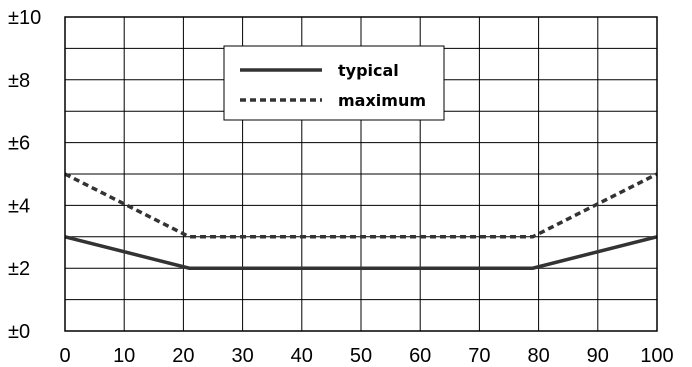  I want to click on legend: typical maximum, so click(334, 83).